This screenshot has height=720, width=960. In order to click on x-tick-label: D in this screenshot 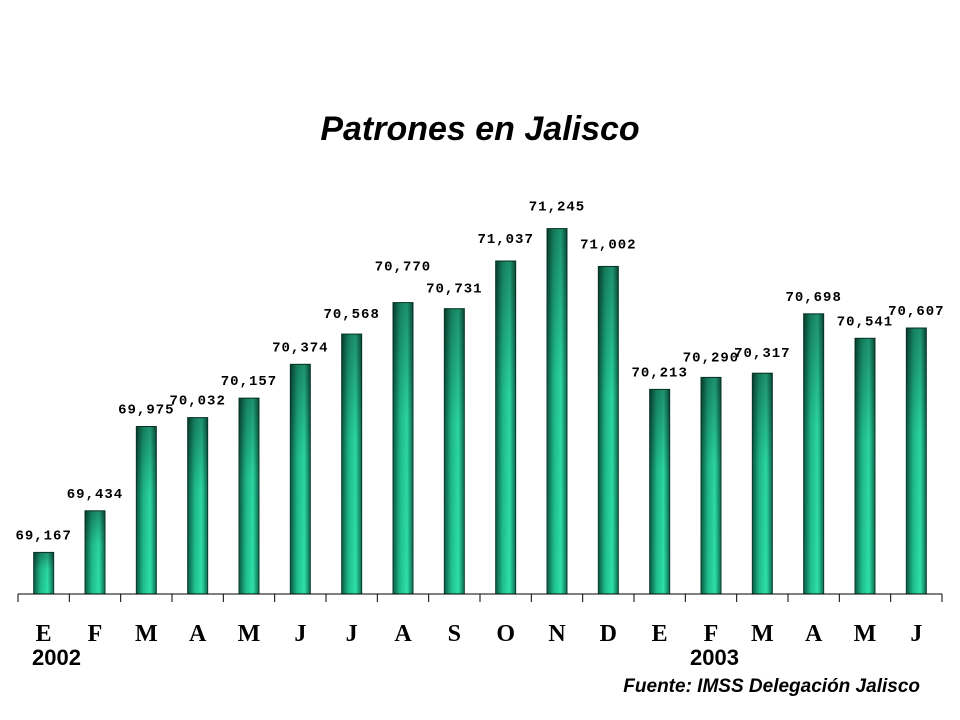, I will do `click(608, 634)`.